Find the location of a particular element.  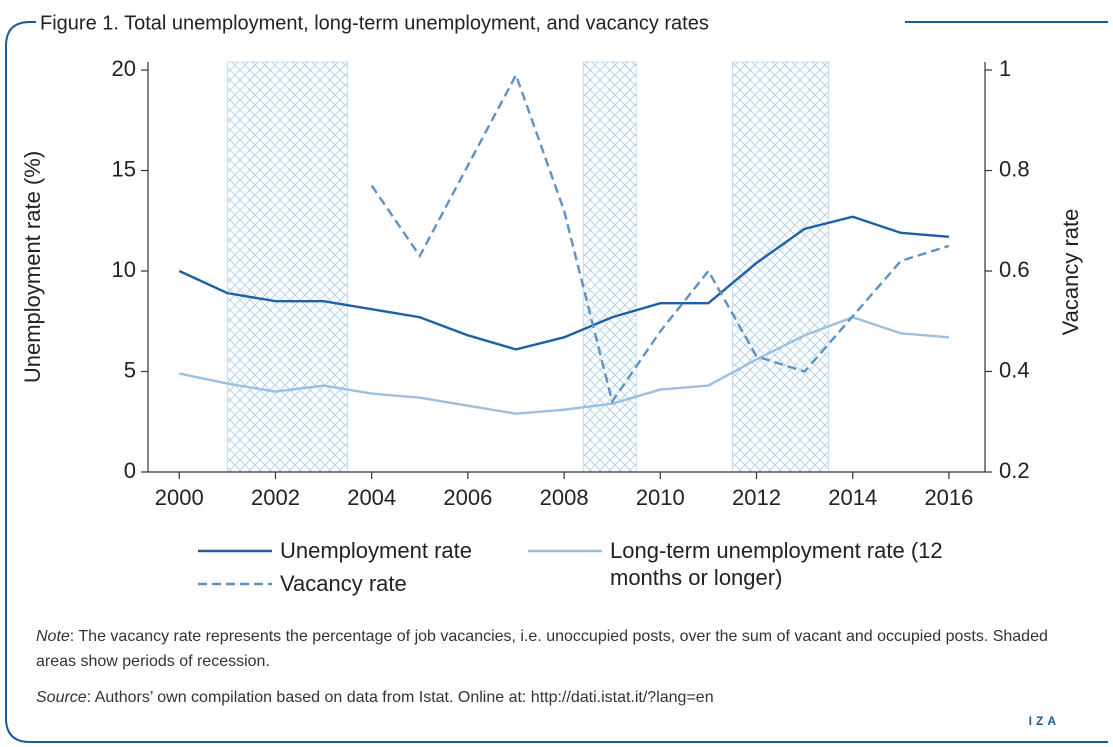

y2-tick-label: 0.6 is located at coordinates (1014, 269).